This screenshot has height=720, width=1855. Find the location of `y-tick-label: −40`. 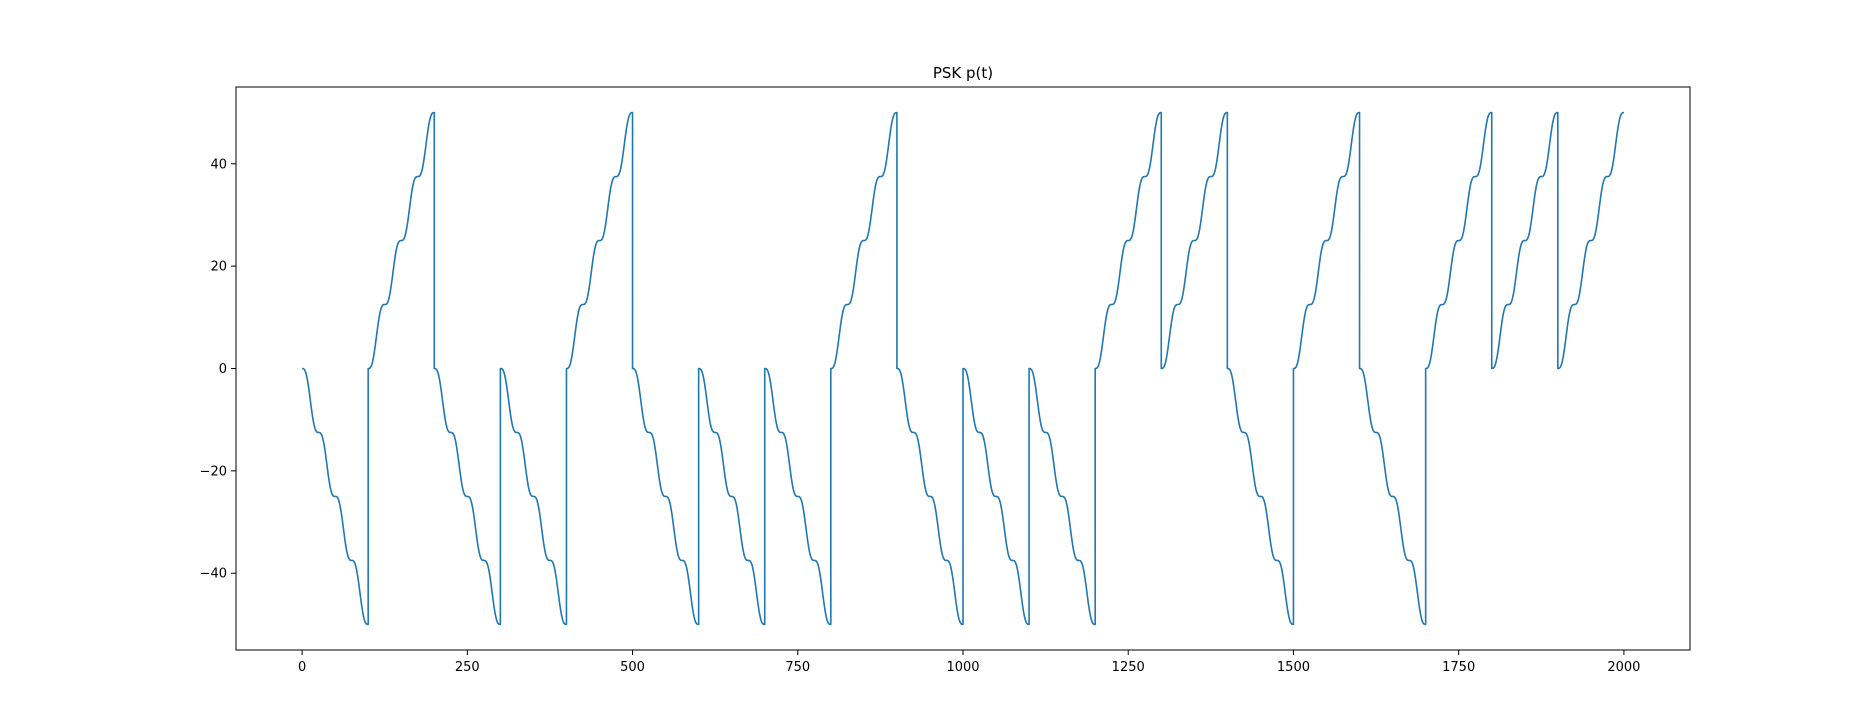

y-tick-label: −40 is located at coordinates (213, 574).